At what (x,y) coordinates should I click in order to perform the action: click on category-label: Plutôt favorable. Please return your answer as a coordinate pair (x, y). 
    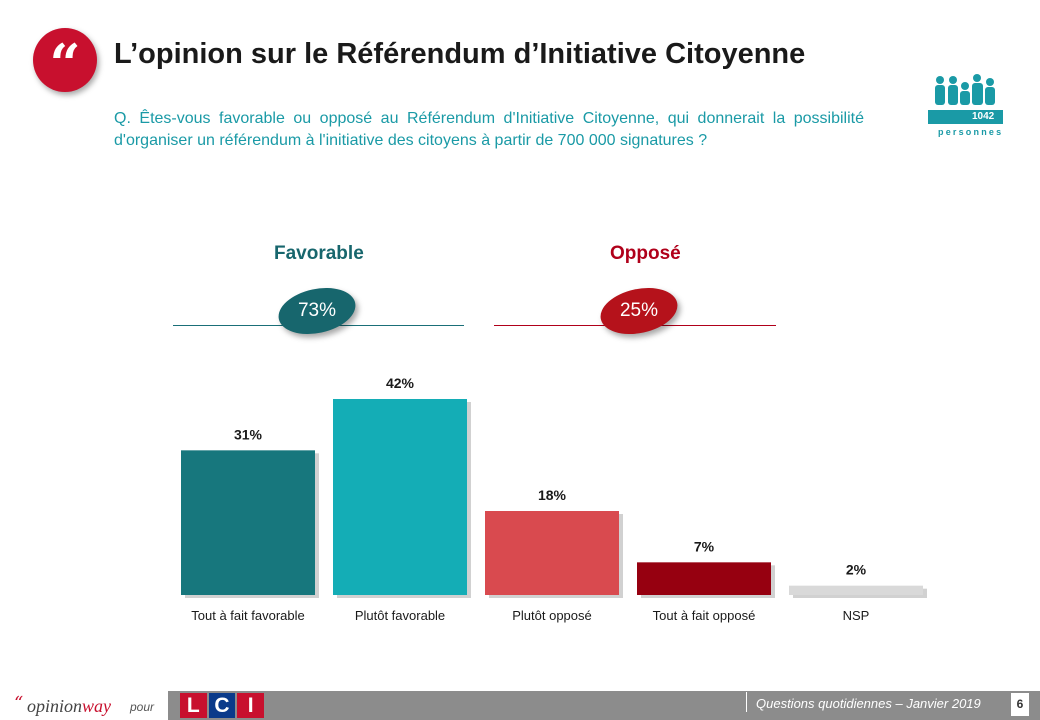
    Looking at the image, I should click on (400, 615).